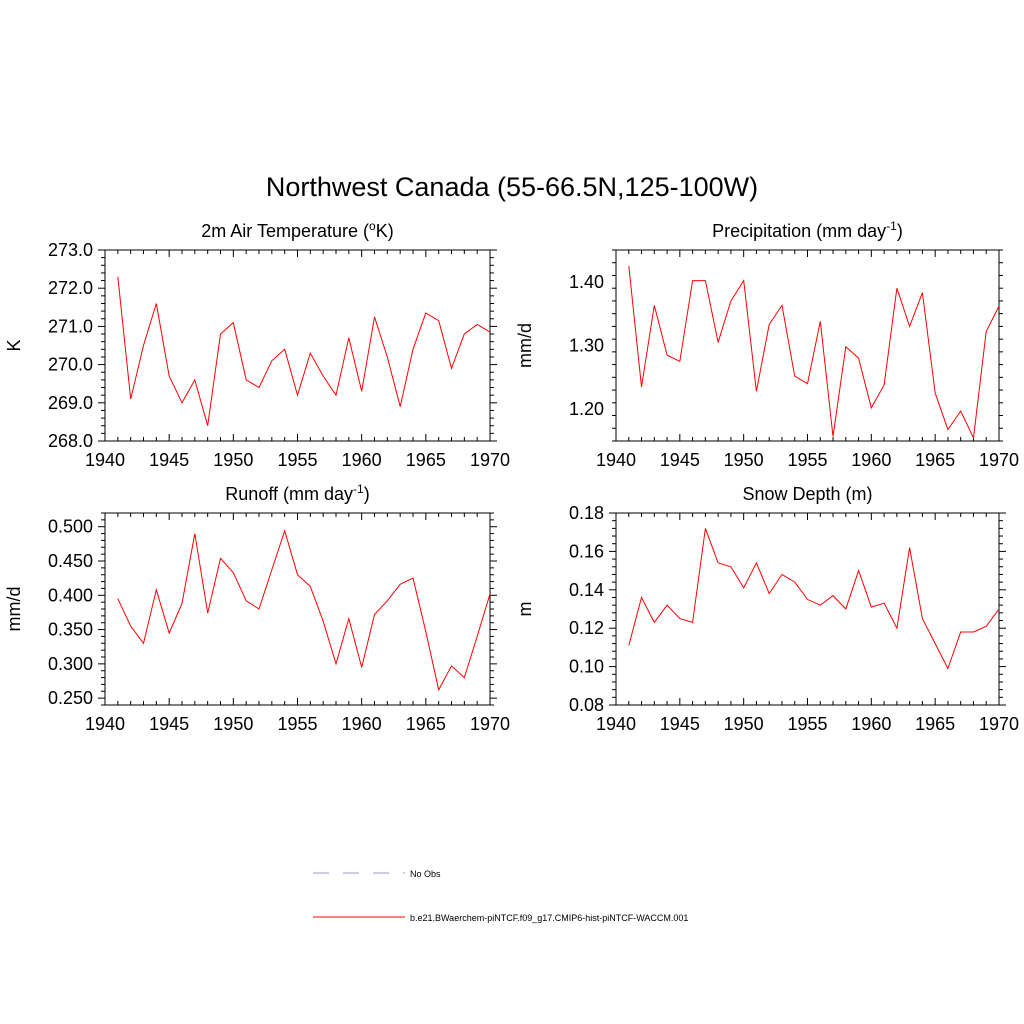 This screenshot has width=1024, height=1024. I want to click on panel-title-text: Runoff (mm day, so click(289, 494).